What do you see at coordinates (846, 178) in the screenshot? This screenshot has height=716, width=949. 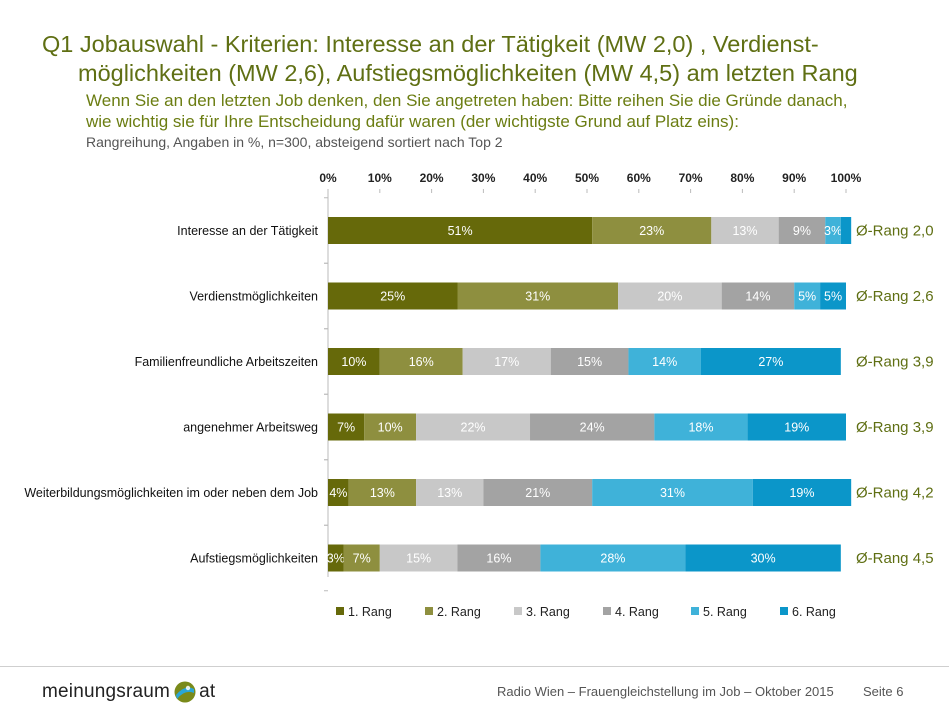 I see `x-tick-label: 100%` at bounding box center [846, 178].